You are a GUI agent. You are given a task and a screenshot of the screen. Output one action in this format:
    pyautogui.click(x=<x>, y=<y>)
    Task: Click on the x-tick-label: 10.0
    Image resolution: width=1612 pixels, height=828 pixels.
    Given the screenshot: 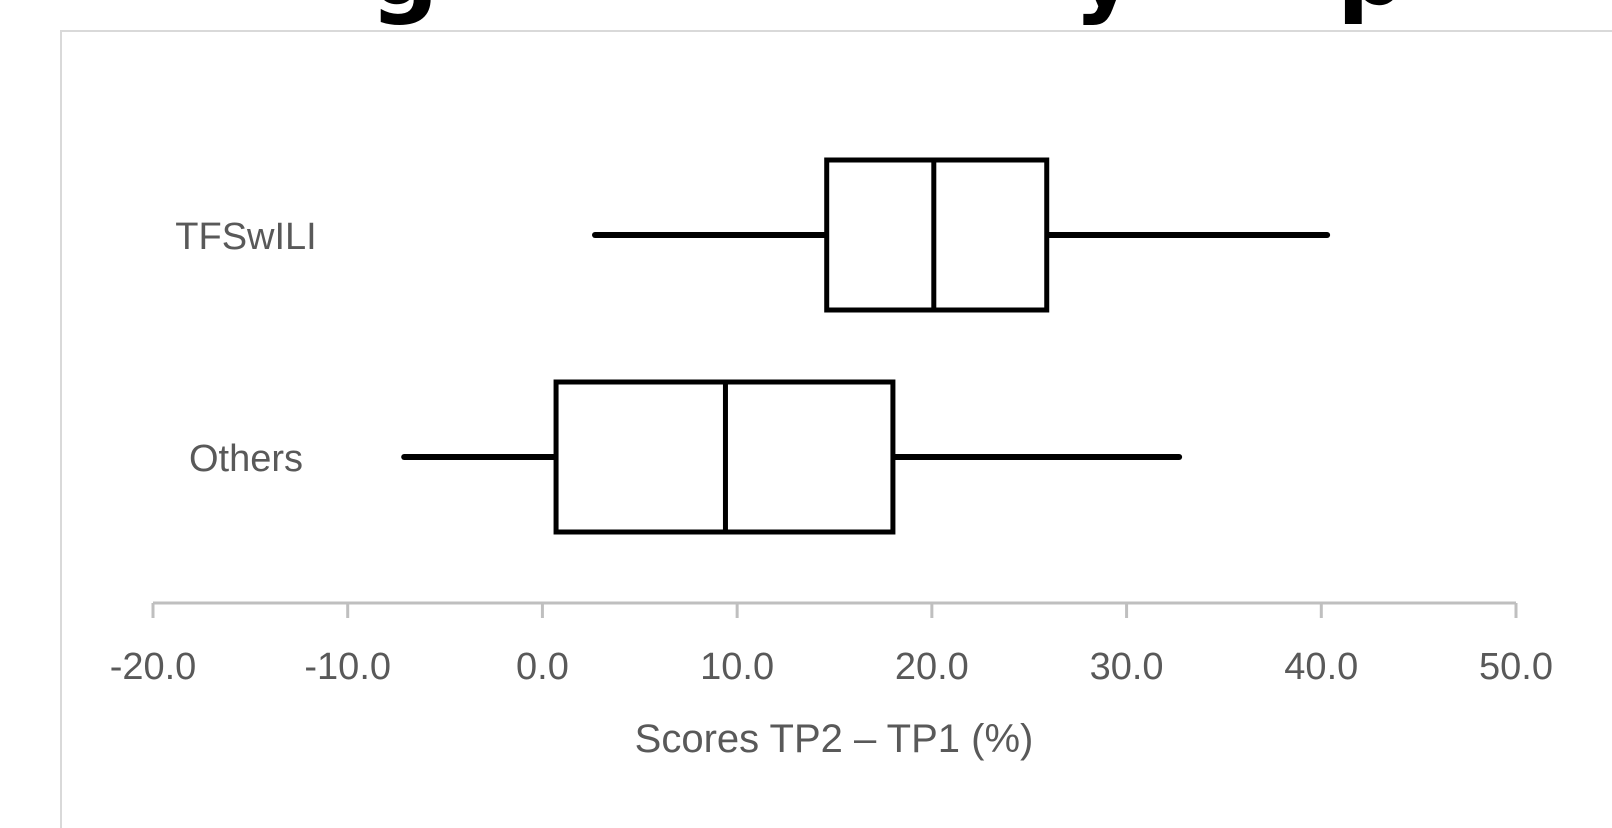 What is the action you would take?
    pyautogui.click(x=737, y=667)
    